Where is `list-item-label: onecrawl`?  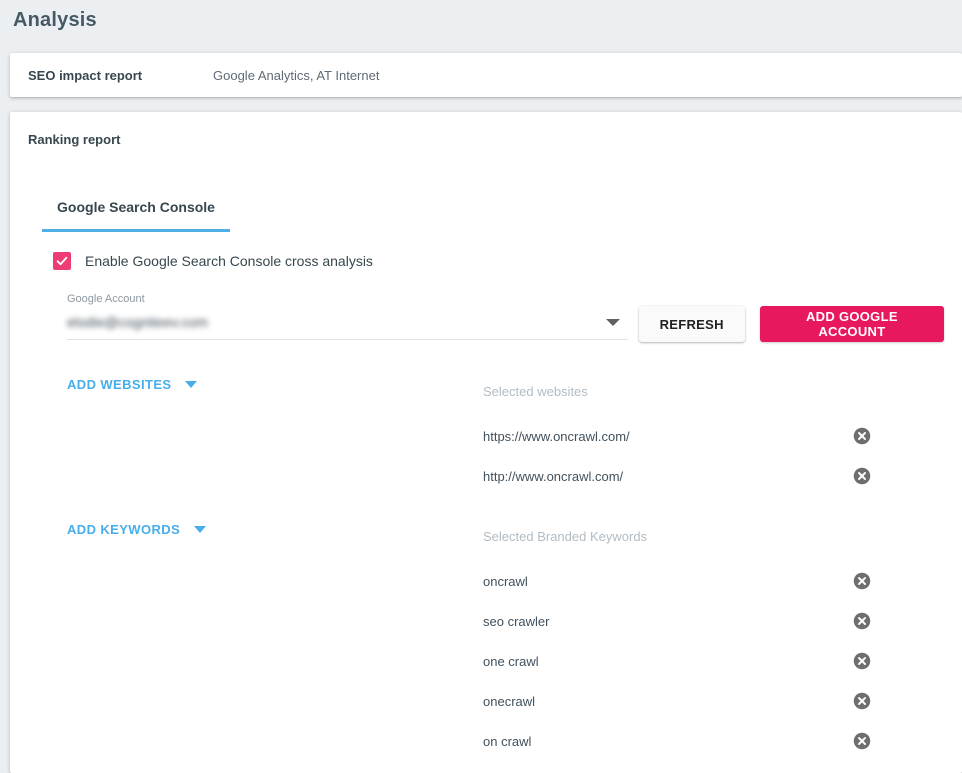 list-item-label: onecrawl is located at coordinates (509, 701).